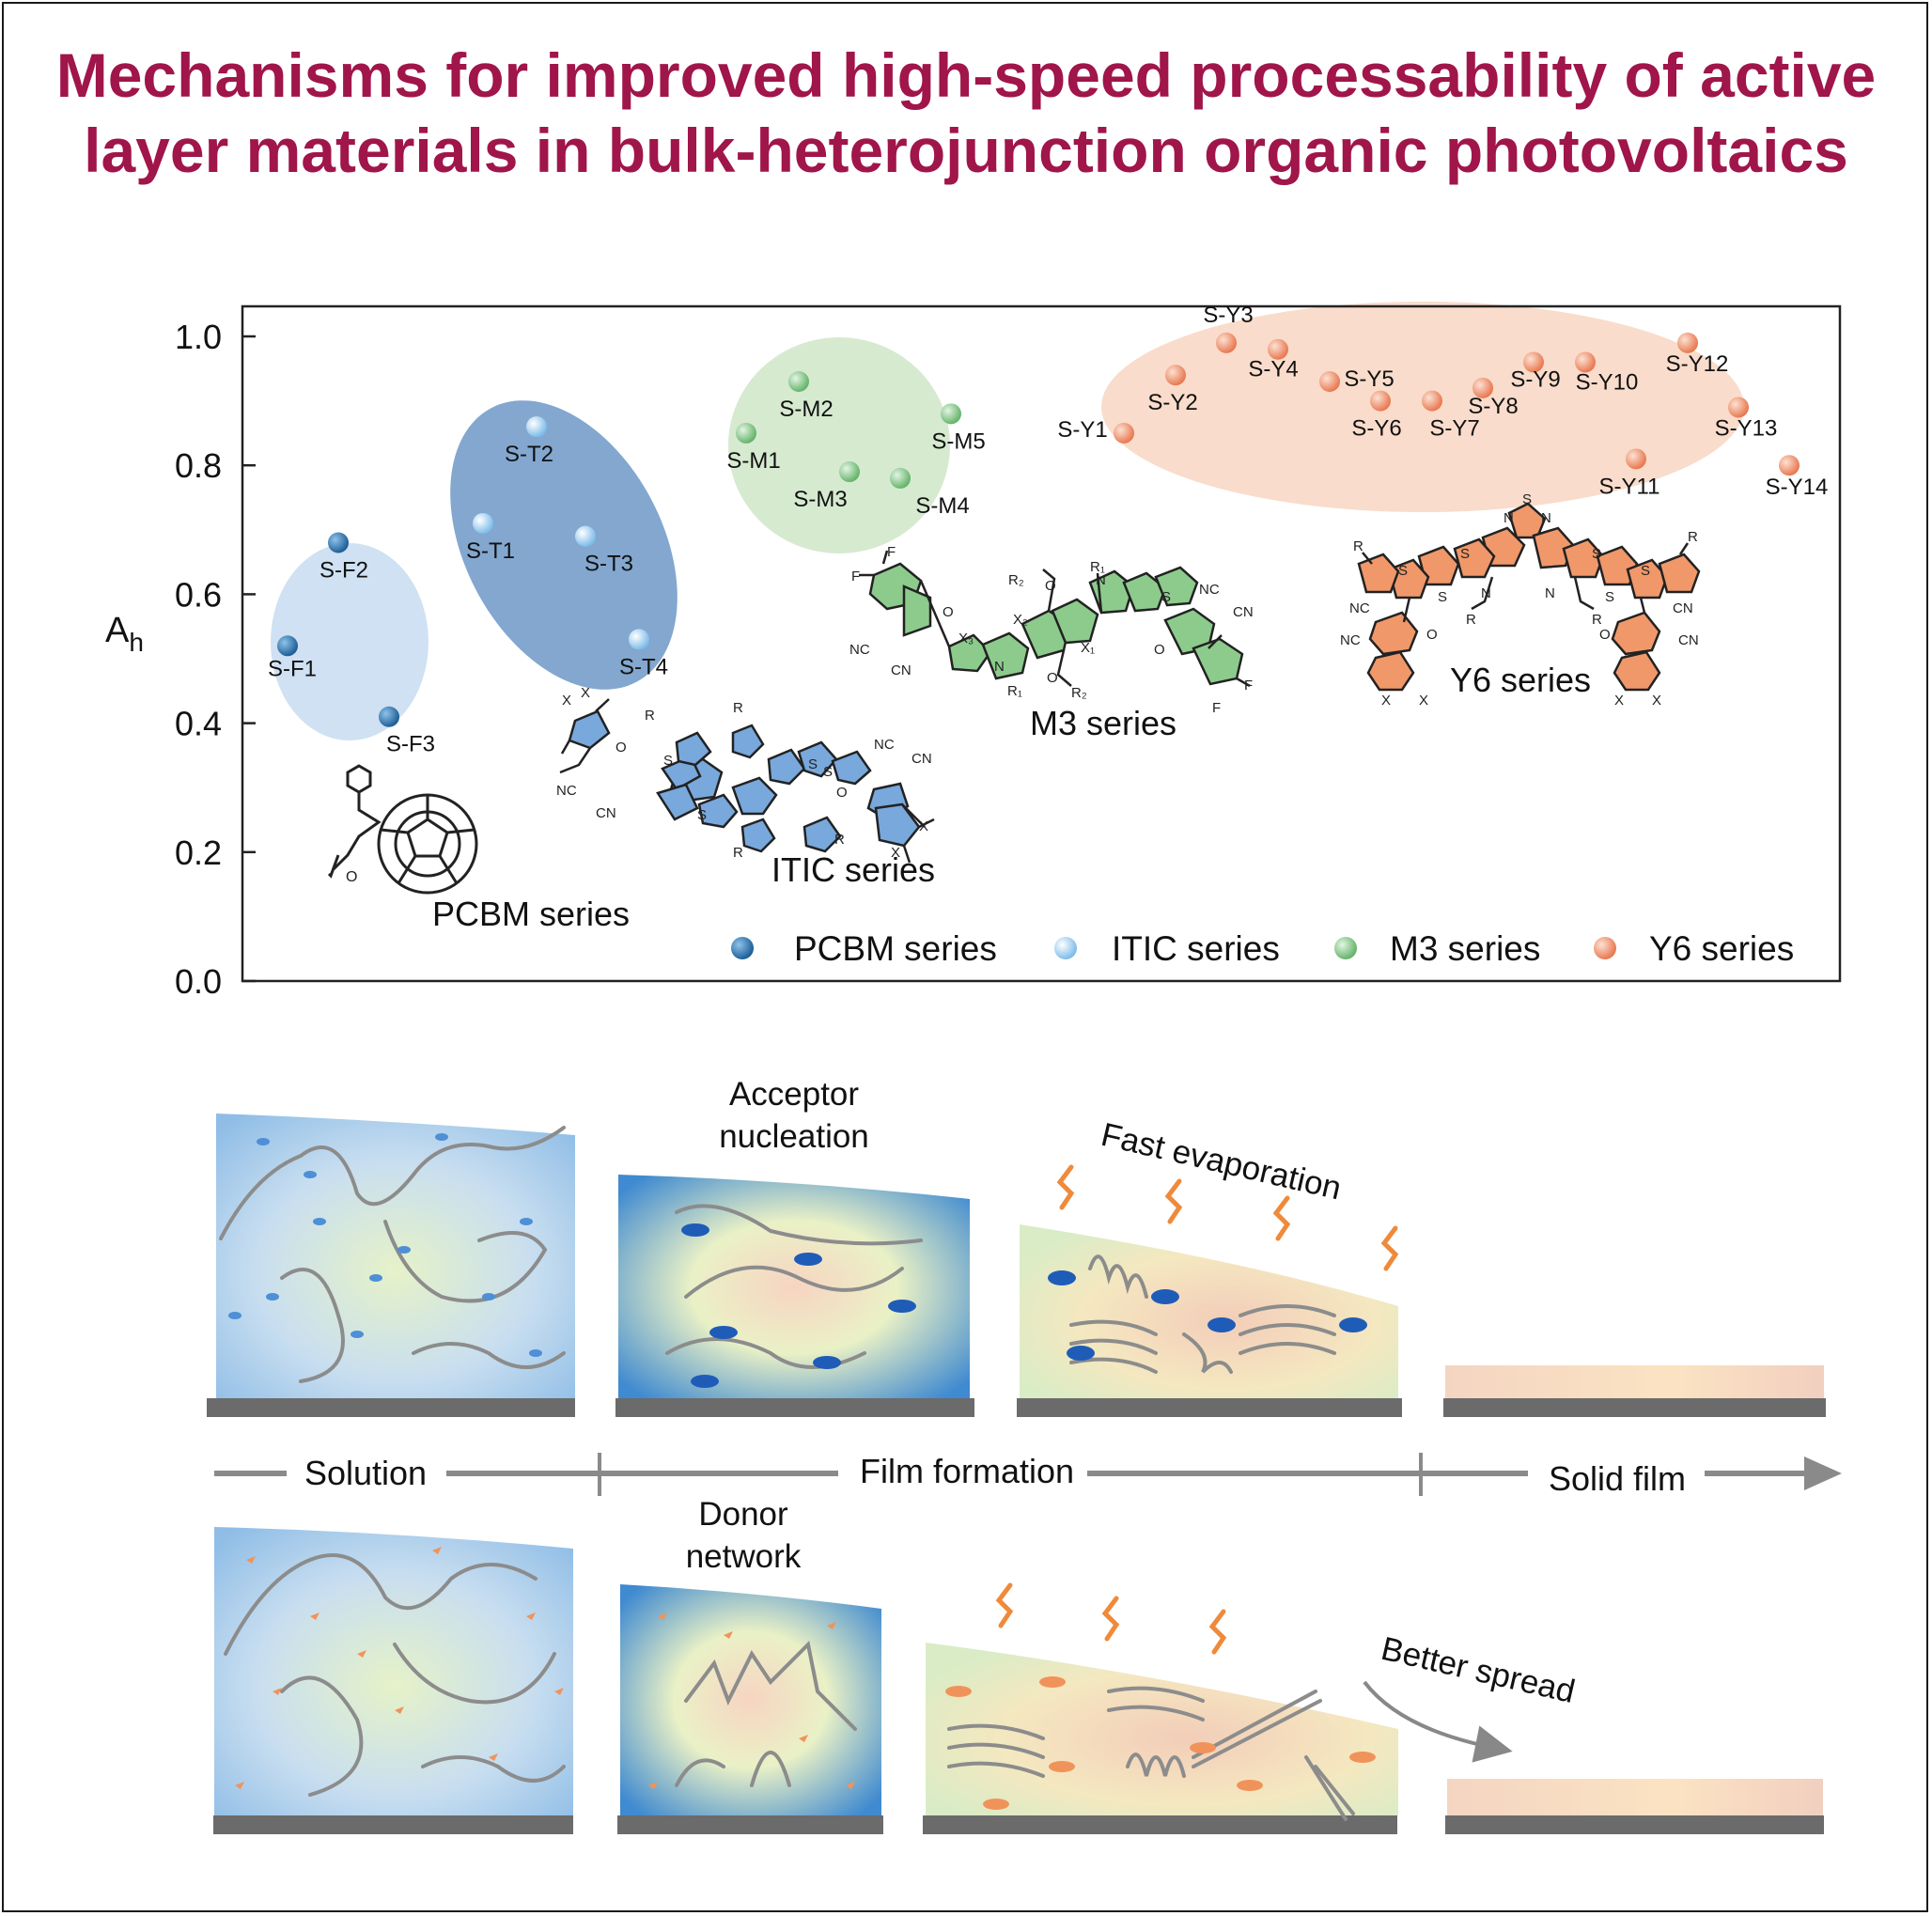  I want to click on acceptor-nuclei, so click(1024, 1305).